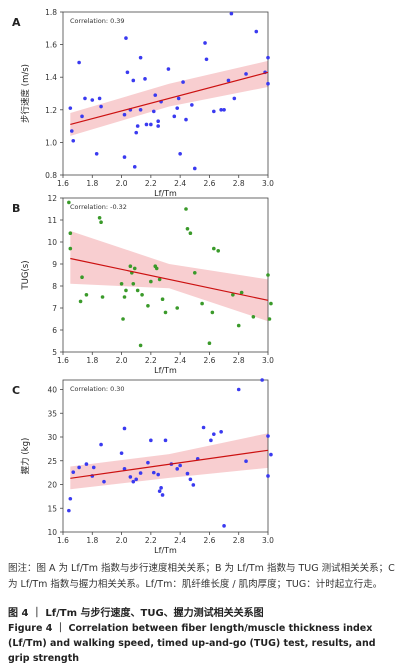 This screenshot has width=405, height=666. What do you see at coordinates (52, 461) in the screenshot?
I see `panel-c-ytick-label: 25` at bounding box center [52, 461].